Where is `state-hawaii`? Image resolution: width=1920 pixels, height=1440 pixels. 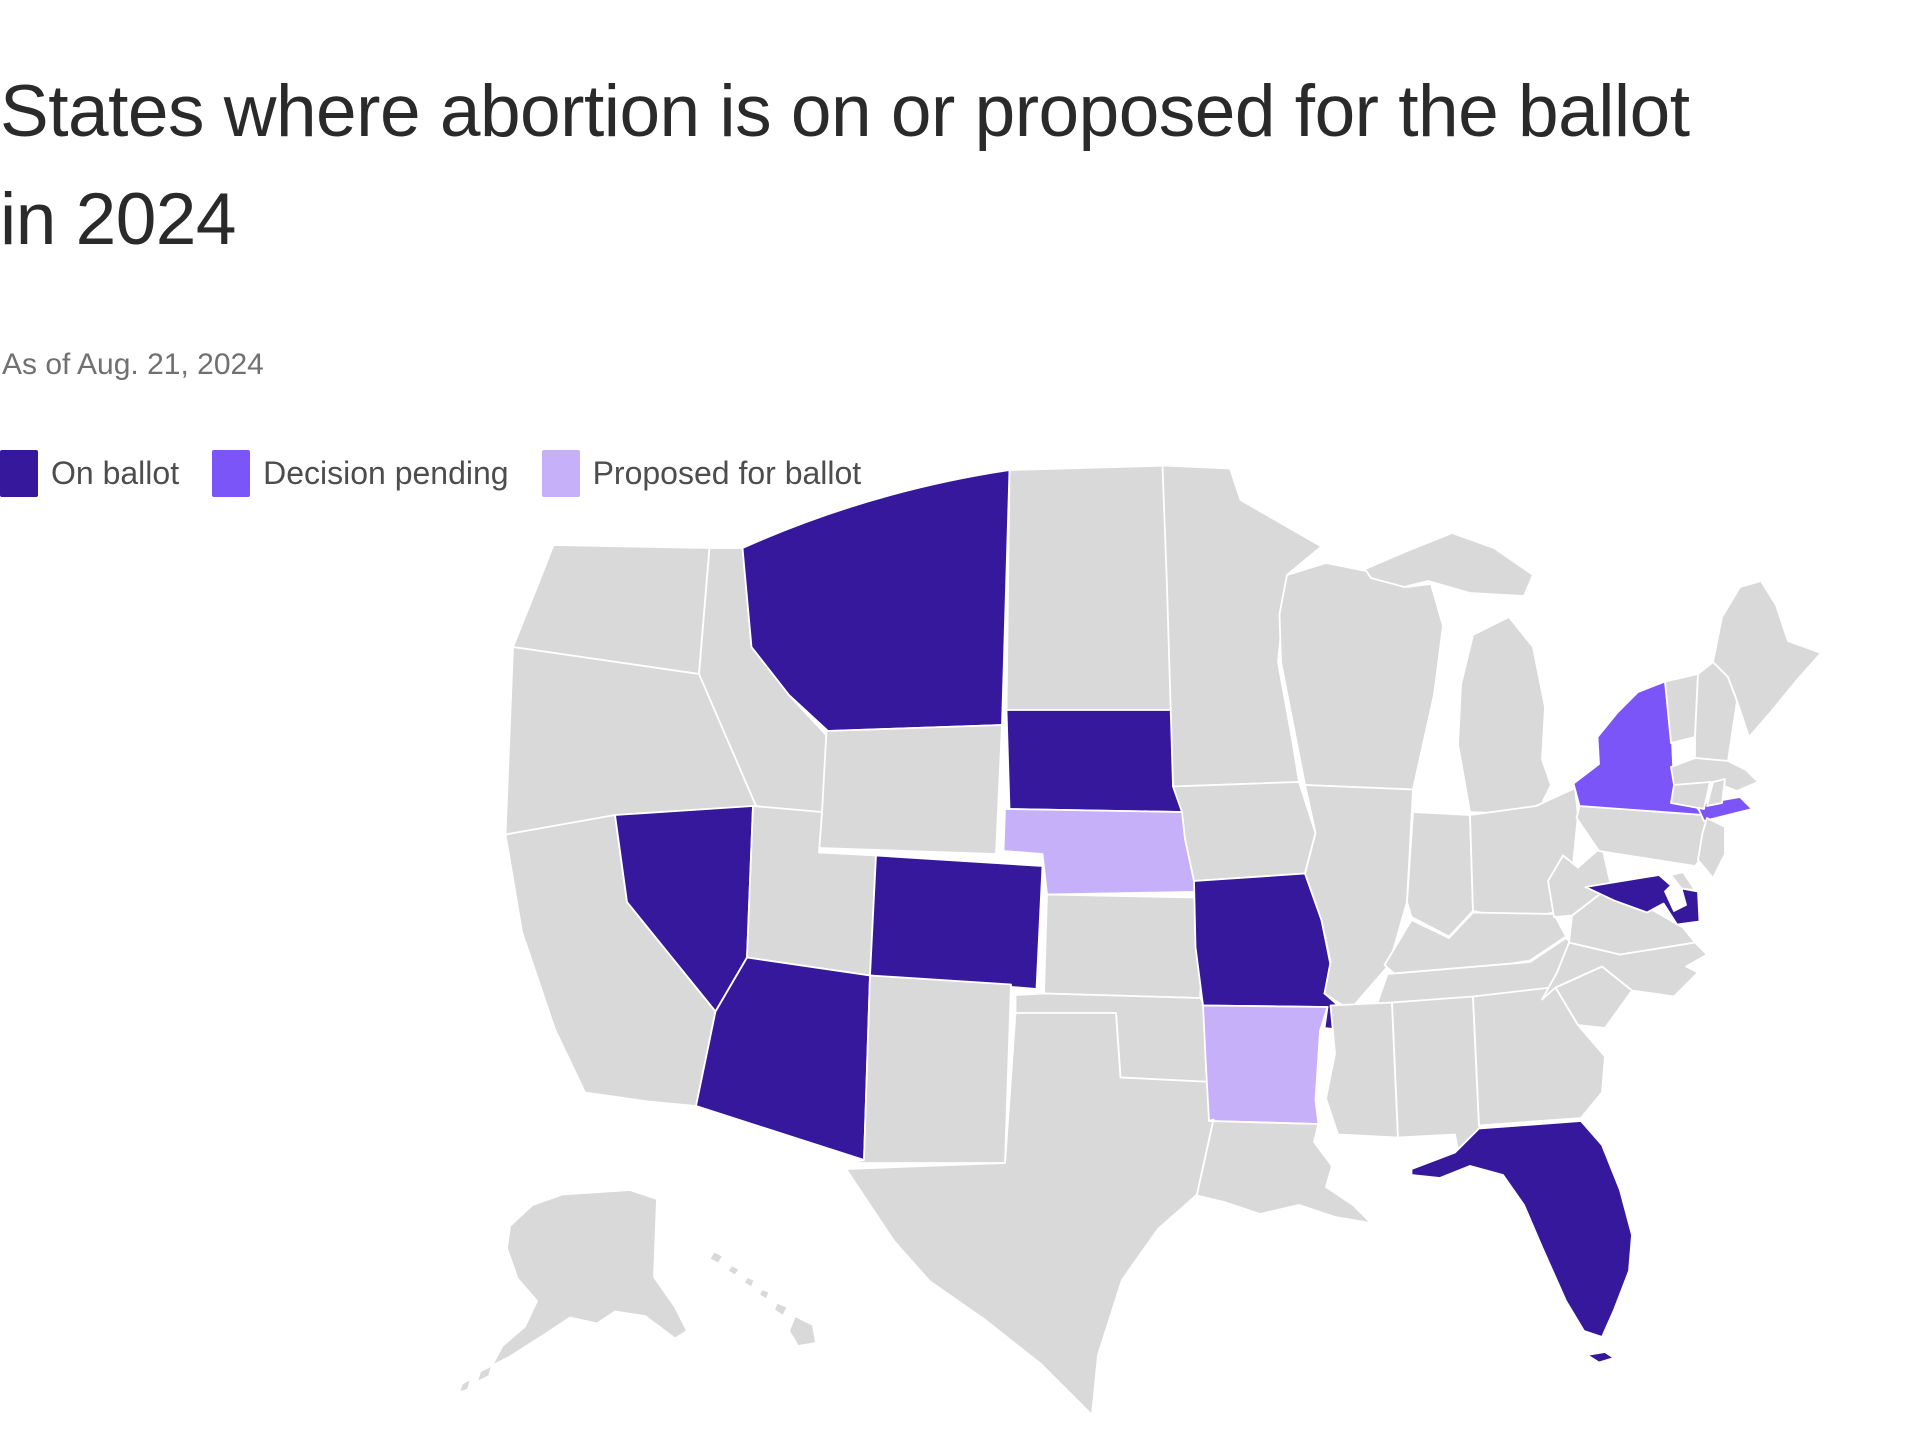
state-hawaii is located at coordinates (762, 1298).